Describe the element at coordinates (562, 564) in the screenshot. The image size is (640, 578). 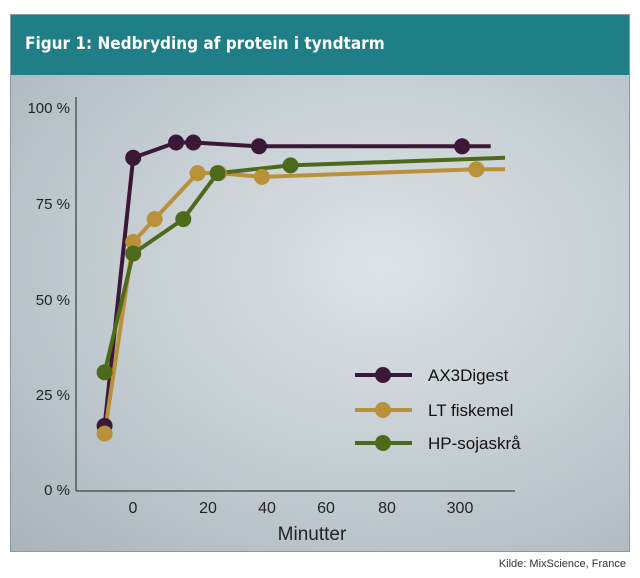
I see `source-credit: Kilde: MixScience, France` at that location.